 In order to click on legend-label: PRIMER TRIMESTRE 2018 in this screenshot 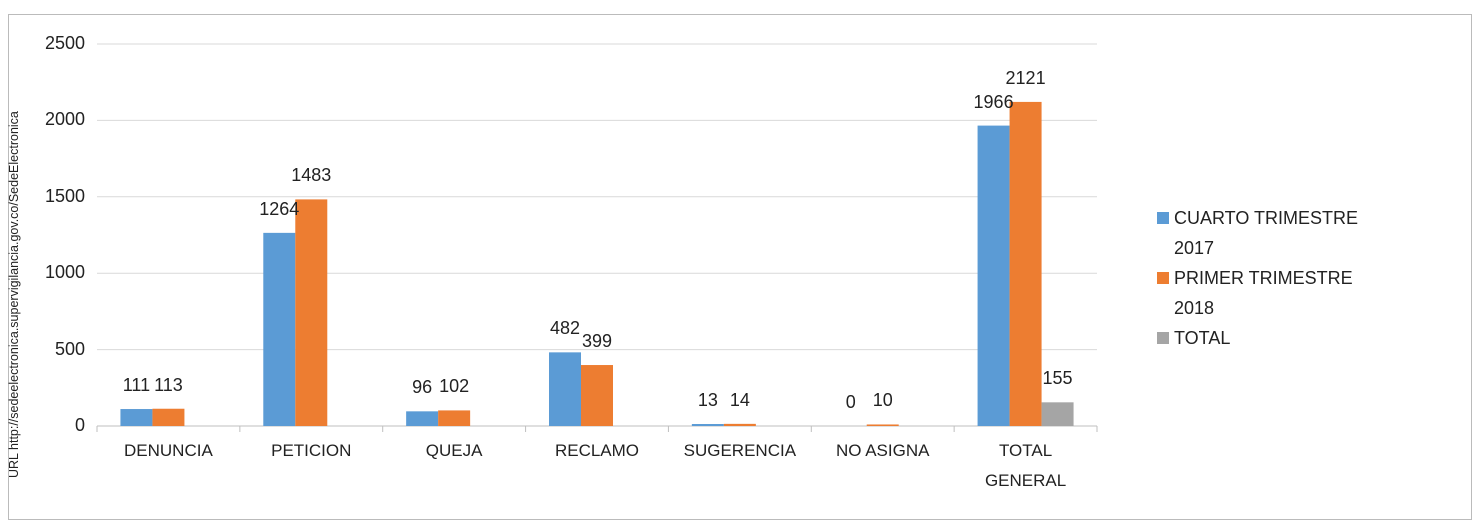, I will do `click(1263, 293)`.